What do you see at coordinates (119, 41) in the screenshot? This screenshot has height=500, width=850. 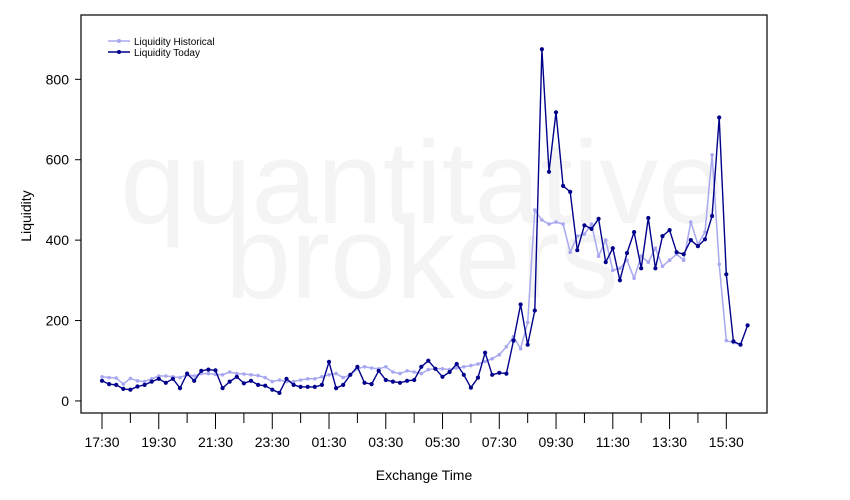 I see `legend-marker-historical` at bounding box center [119, 41].